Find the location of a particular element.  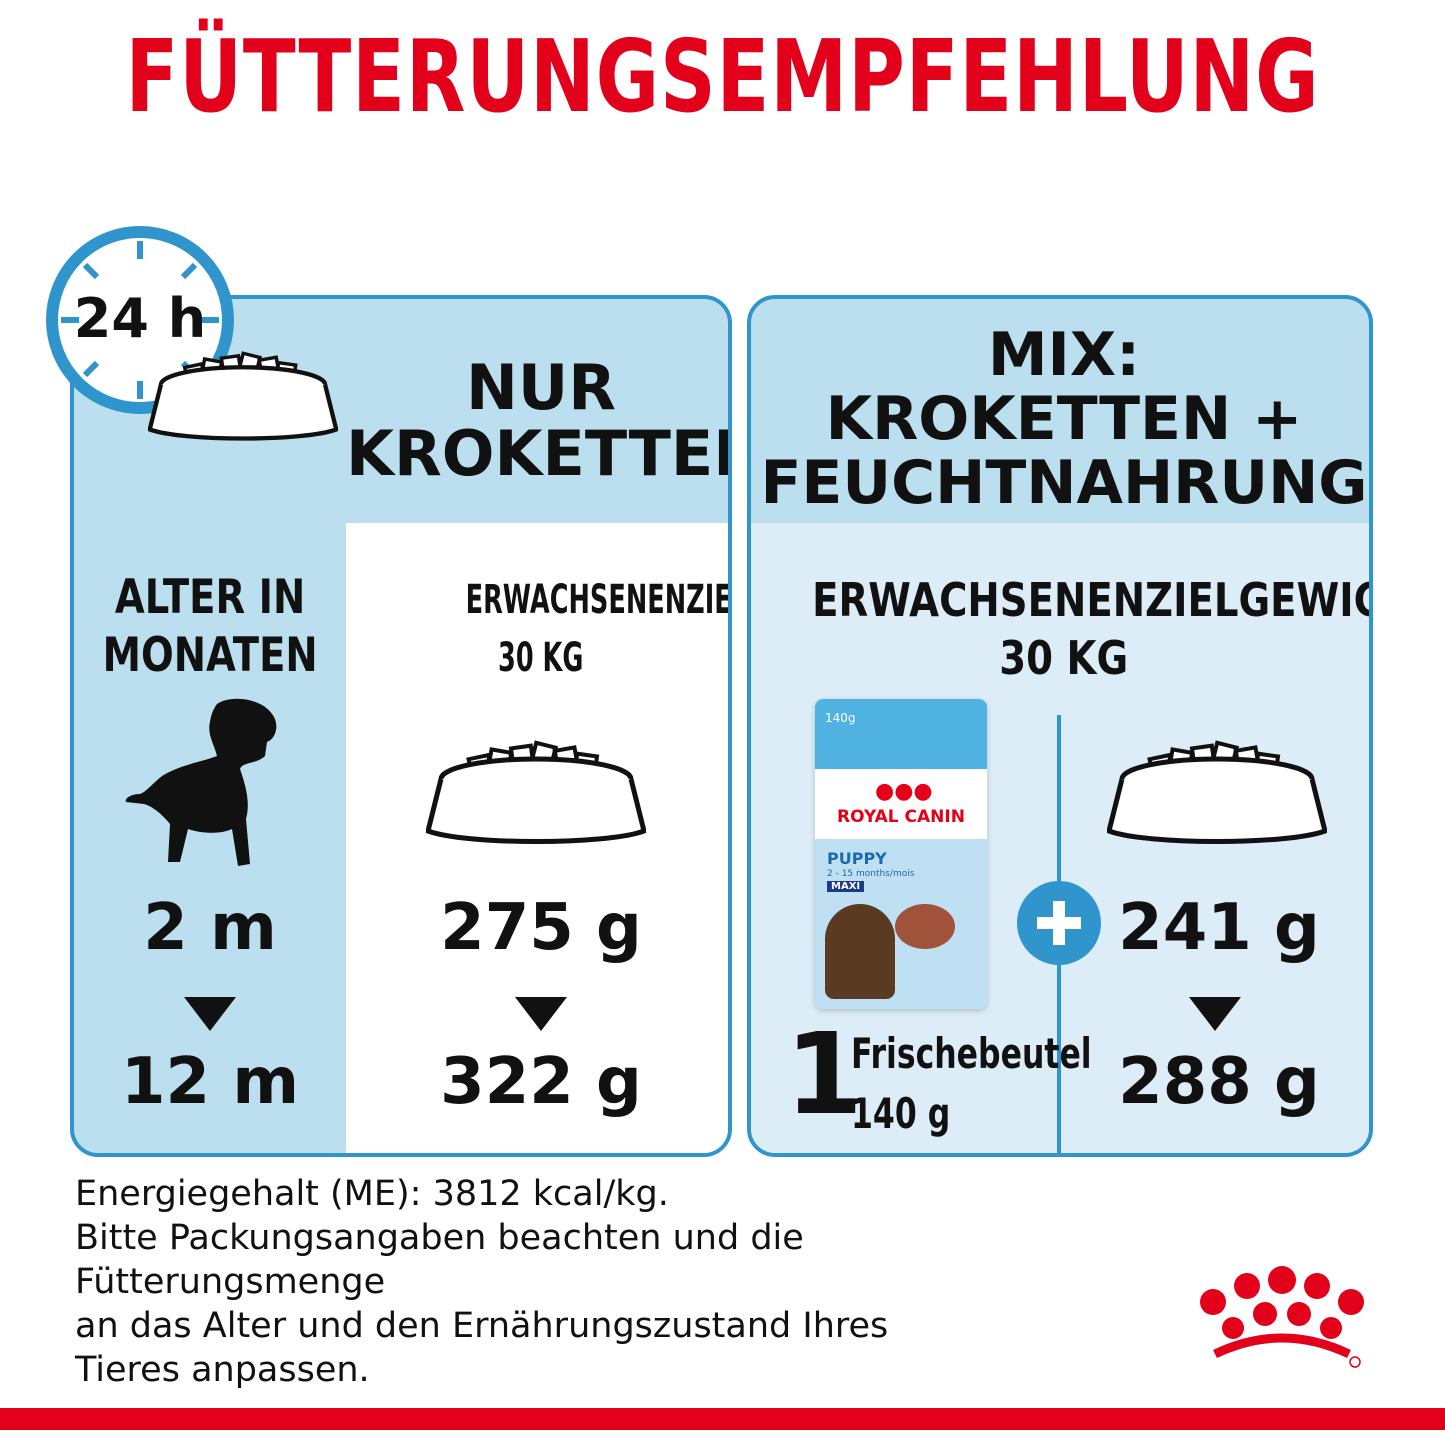

pouch-food-photo is located at coordinates (925, 926).